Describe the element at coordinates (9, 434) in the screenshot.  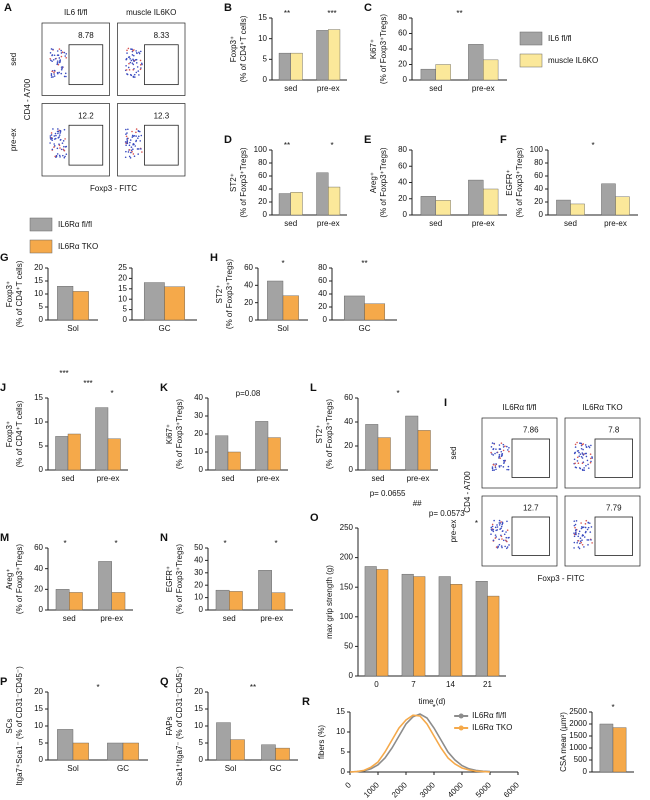
I see `y-axis-label: Foxp3⁺` at that location.